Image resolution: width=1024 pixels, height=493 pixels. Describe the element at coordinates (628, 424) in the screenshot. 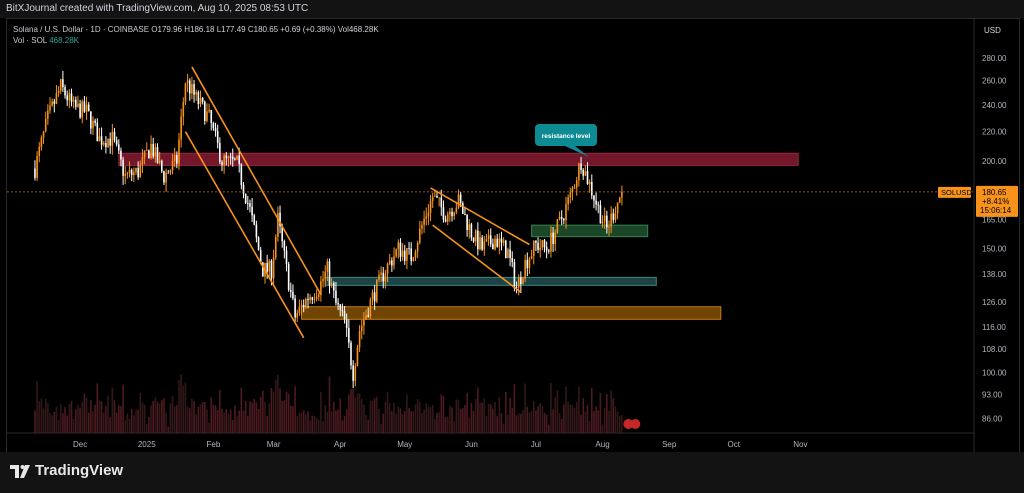

I see `event-flag-icon` at that location.